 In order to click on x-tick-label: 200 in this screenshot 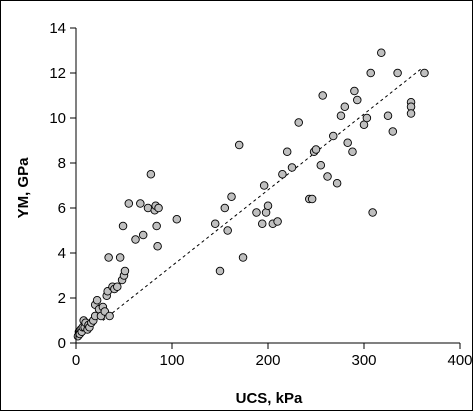, I will do `click(267, 360)`.